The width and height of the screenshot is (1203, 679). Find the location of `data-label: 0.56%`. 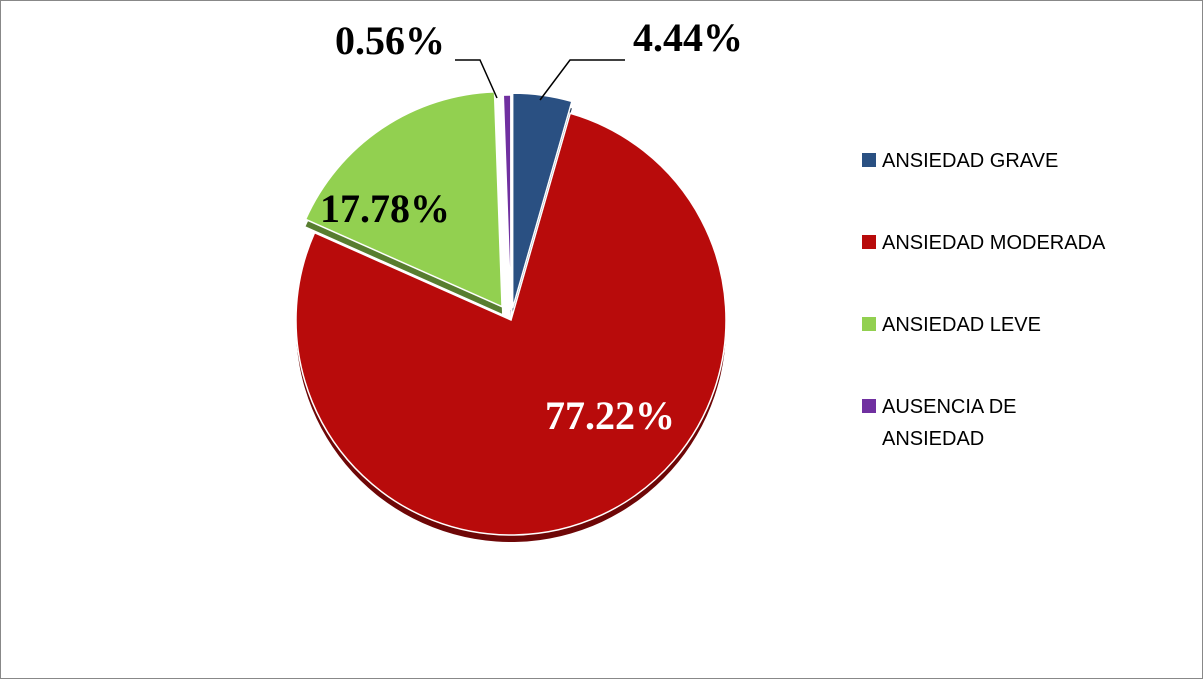

data-label: 0.56% is located at coordinates (390, 40).